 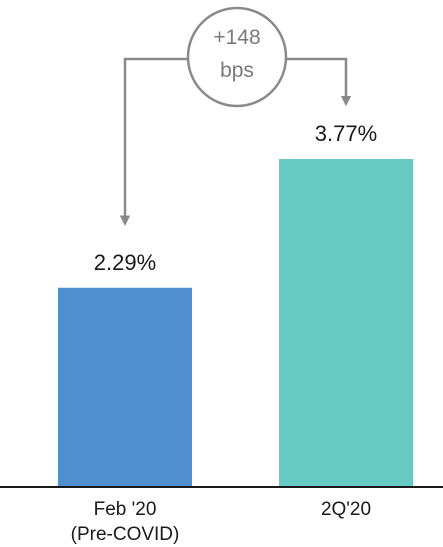 I want to click on change-badge-text: bps, so click(x=237, y=70).